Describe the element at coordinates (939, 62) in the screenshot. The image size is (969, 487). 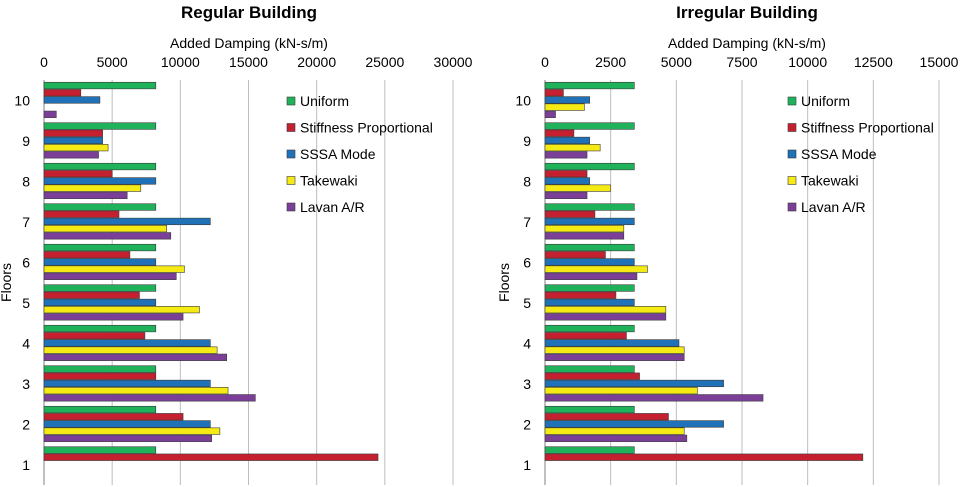
I see `x-tick-label: 15000` at that location.